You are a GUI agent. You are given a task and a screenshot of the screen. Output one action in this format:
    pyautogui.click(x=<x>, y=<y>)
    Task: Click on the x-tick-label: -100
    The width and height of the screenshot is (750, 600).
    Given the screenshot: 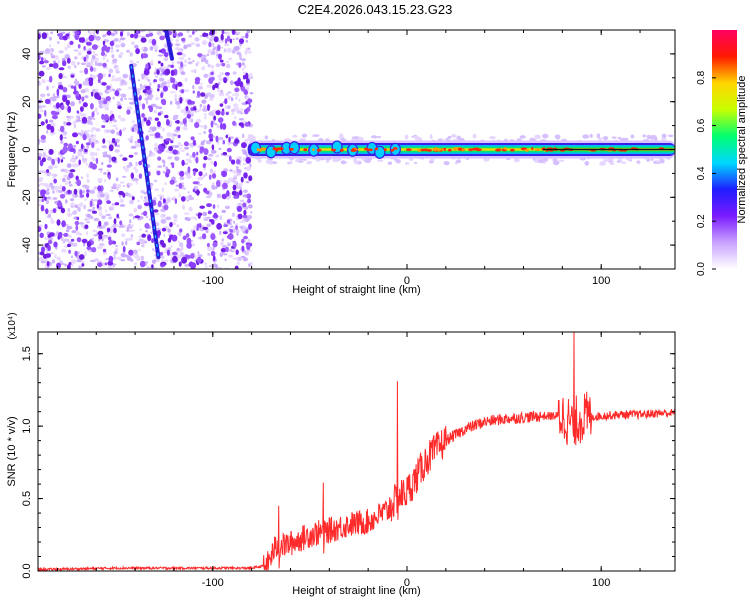 What is the action you would take?
    pyautogui.click(x=213, y=281)
    